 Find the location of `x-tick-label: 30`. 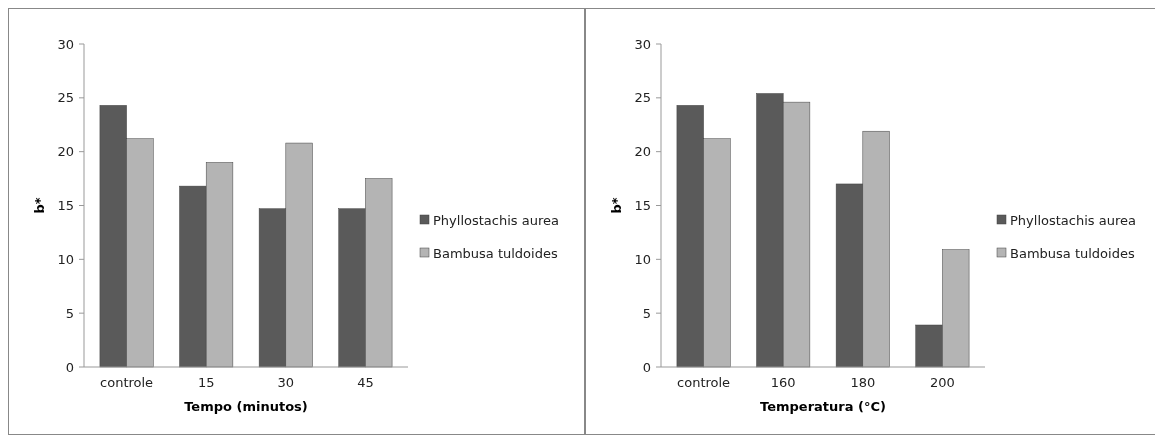

x-tick-label: 30 is located at coordinates (286, 382).